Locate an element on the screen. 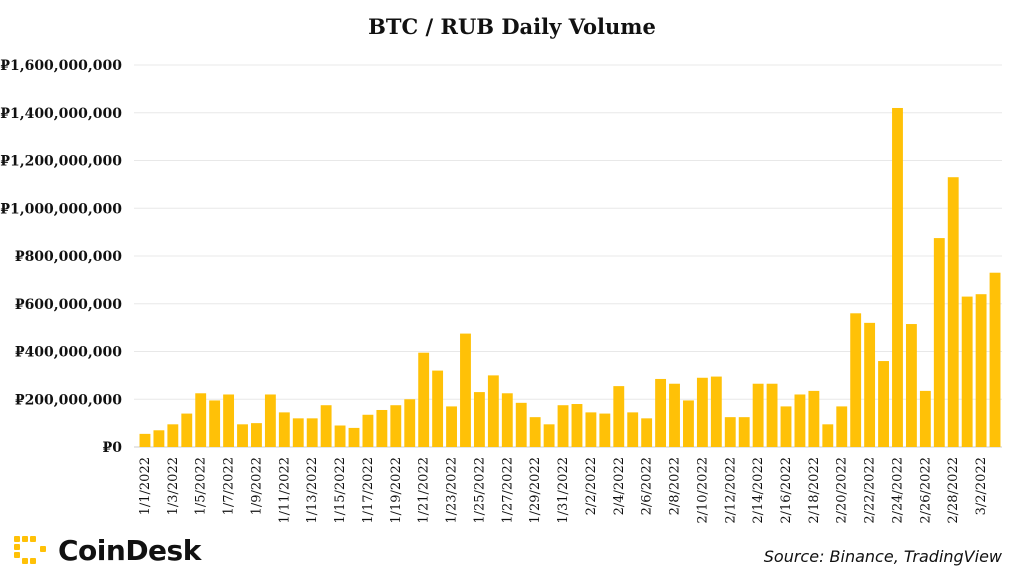 The image size is (1024, 580). x-tick-label: 1/31/2022 is located at coordinates (563, 490).